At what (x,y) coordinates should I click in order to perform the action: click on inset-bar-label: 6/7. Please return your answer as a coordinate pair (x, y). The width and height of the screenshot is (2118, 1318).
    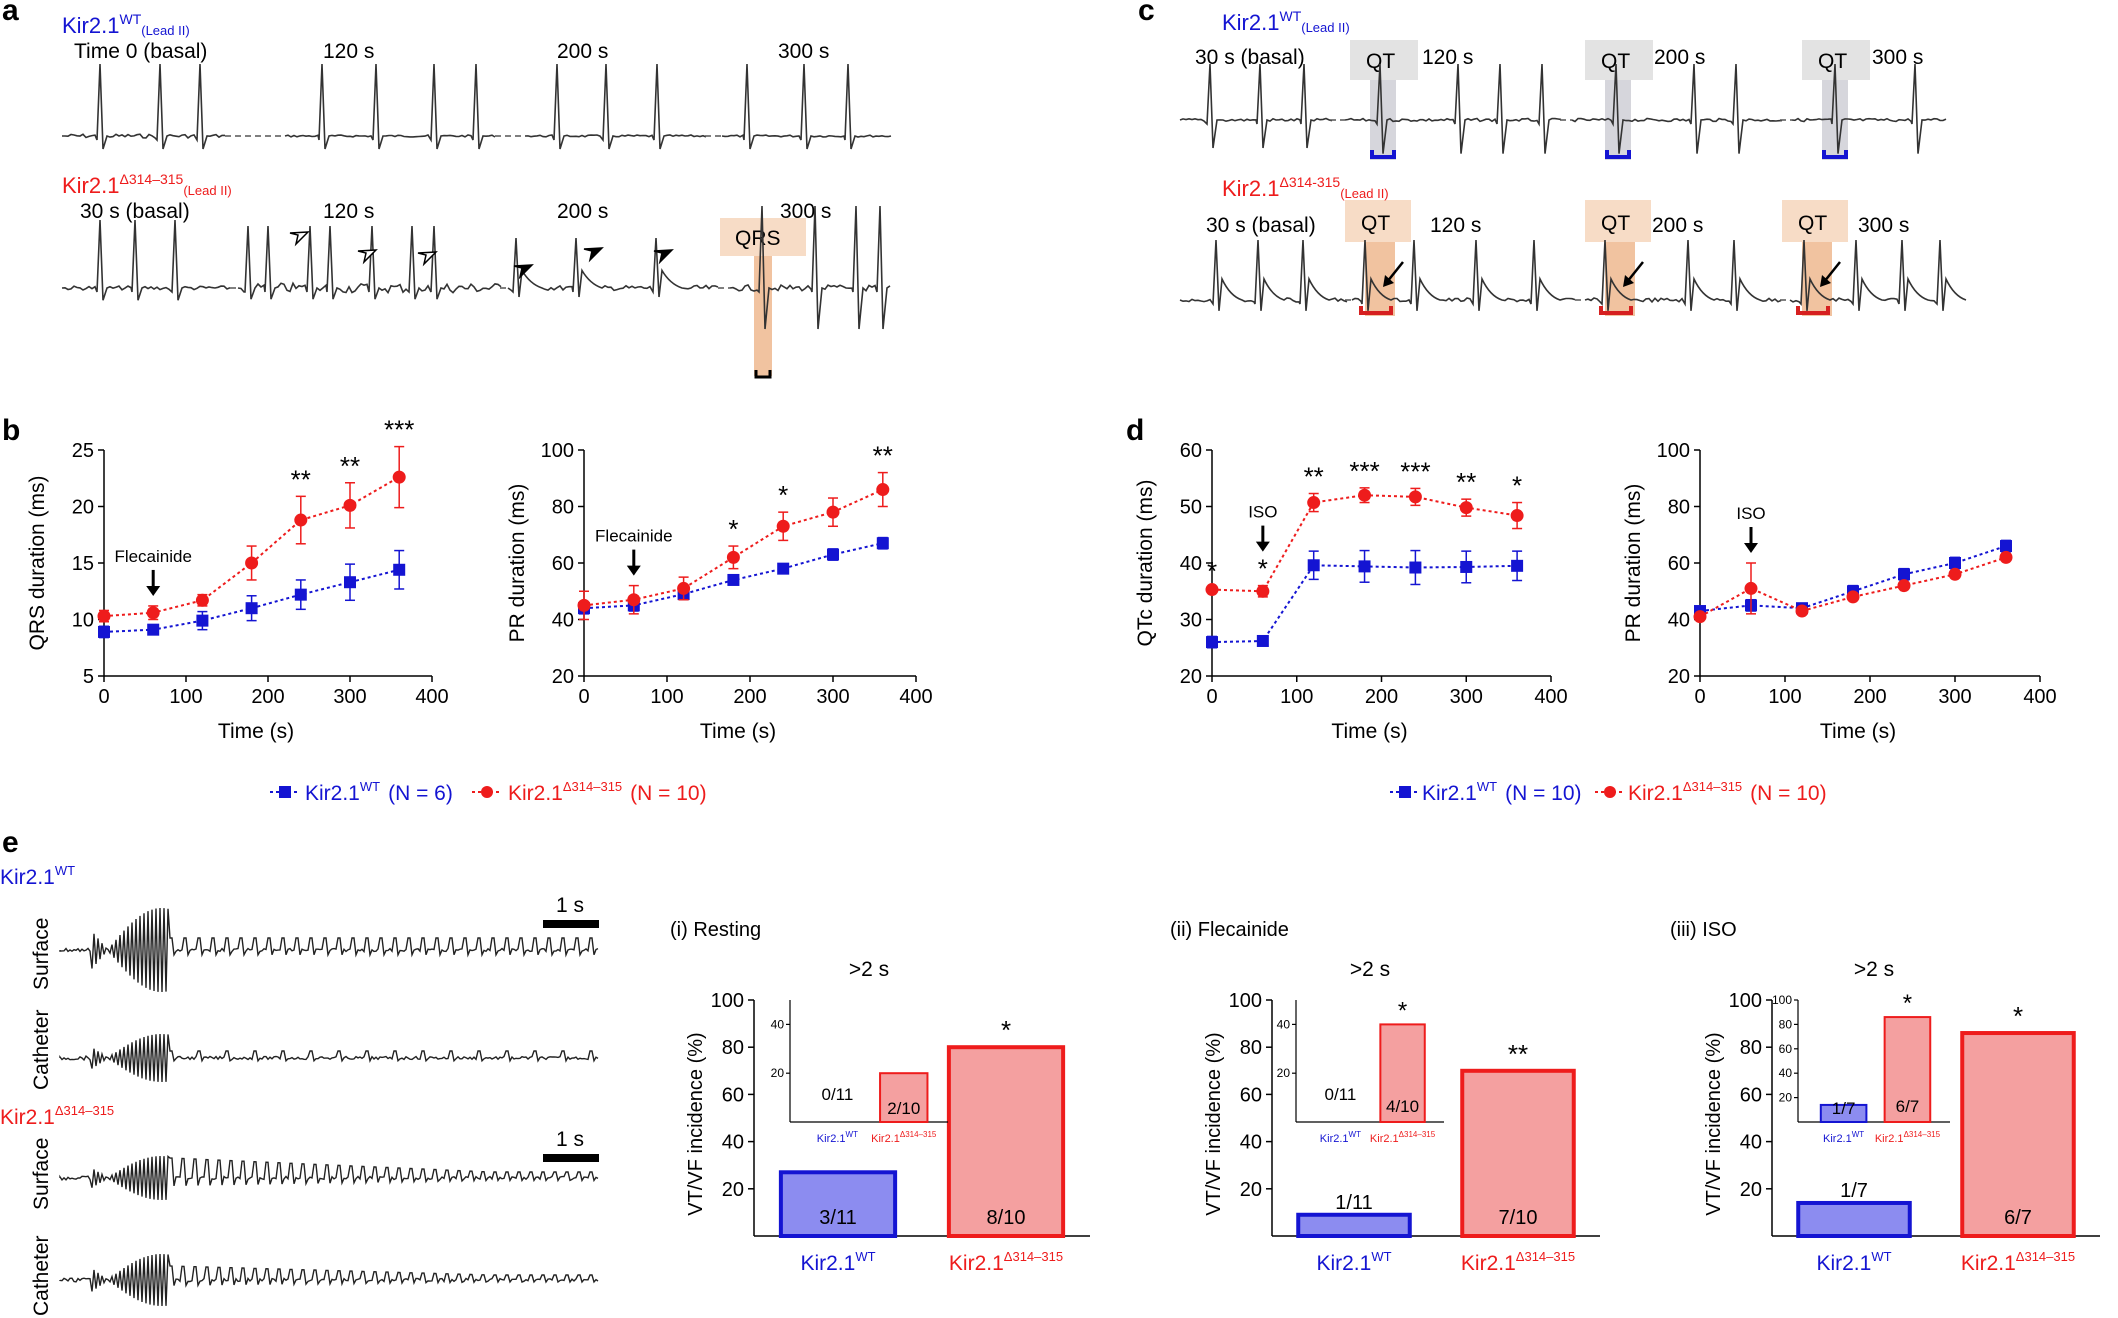
    Looking at the image, I should click on (1908, 1106).